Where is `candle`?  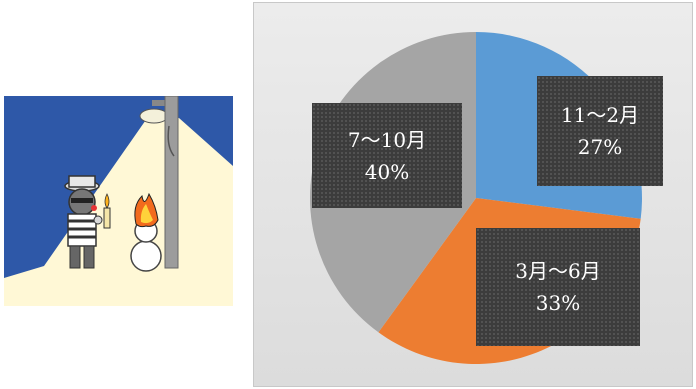
candle is located at coordinates (107, 218).